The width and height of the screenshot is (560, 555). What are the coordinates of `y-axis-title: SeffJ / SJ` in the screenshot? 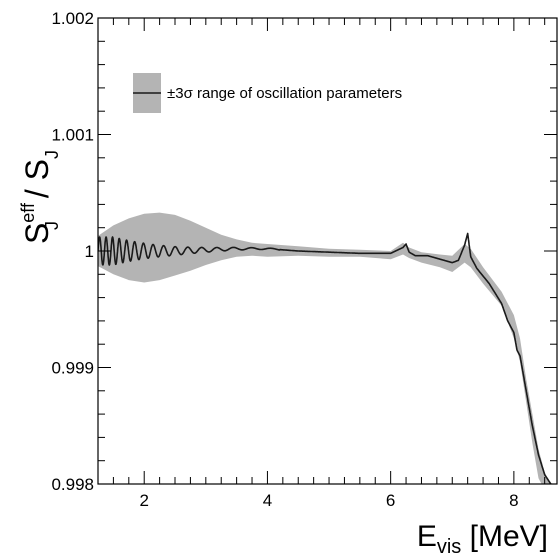 It's located at (40, 197).